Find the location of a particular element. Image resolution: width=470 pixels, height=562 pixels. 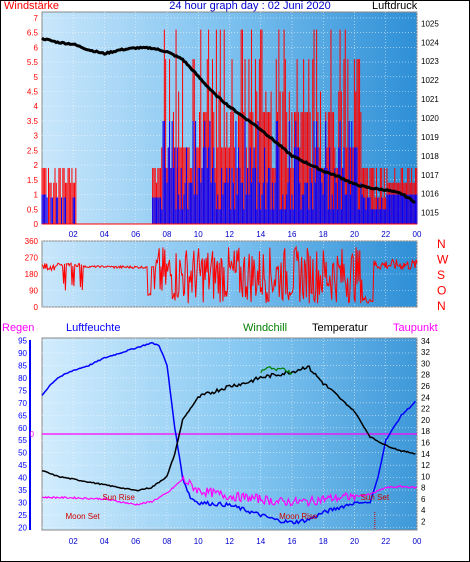

legend-item: Regen is located at coordinates (18, 328).